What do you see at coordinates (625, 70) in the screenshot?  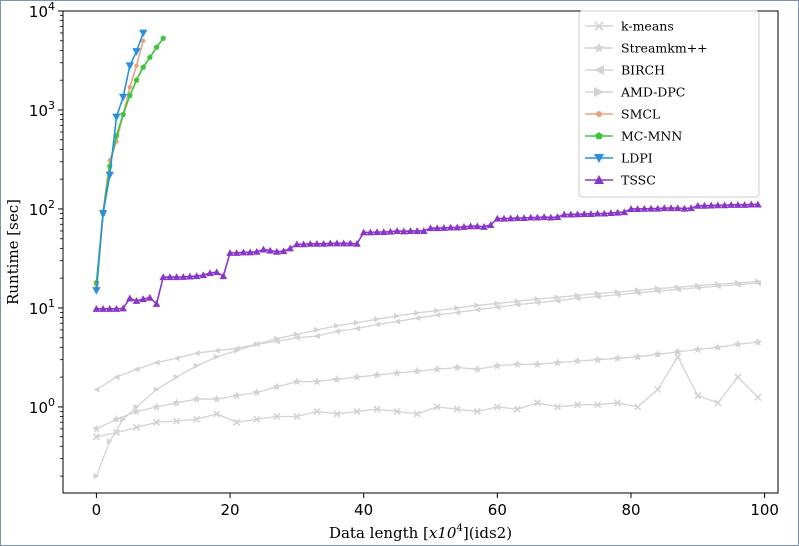 I see `legend-entry: BIRCH` at bounding box center [625, 70].